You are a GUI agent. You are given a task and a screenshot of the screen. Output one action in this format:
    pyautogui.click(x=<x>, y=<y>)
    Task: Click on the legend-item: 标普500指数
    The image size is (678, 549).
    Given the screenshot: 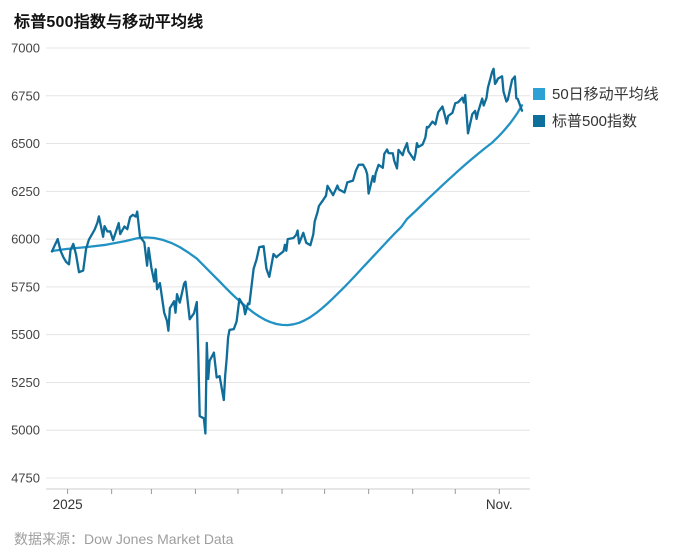 What is the action you would take?
    pyautogui.click(x=596, y=120)
    